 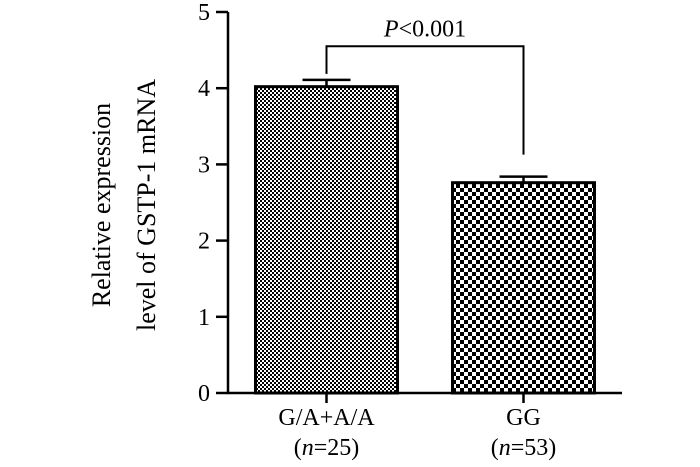 What do you see at coordinates (495, 448) in the screenshot?
I see `category-n-open-1: (` at bounding box center [495, 448].